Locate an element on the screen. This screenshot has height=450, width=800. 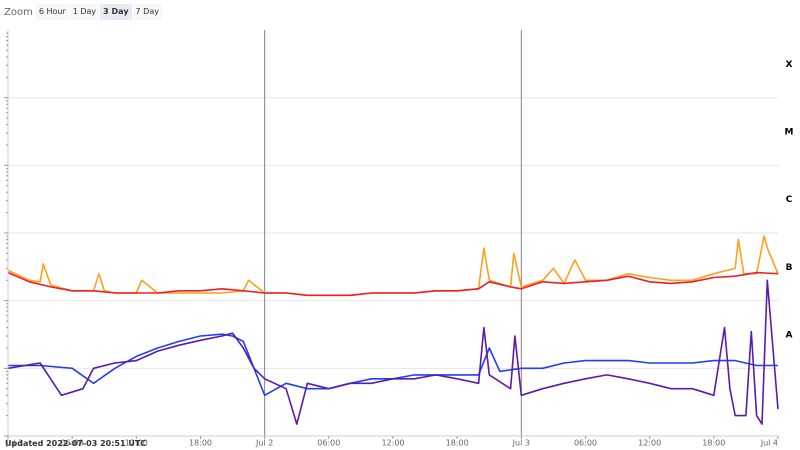
zoom-bar: Zoom 6 Hour 1 Day 3 Day 7 Day is located at coordinates (83, 12).